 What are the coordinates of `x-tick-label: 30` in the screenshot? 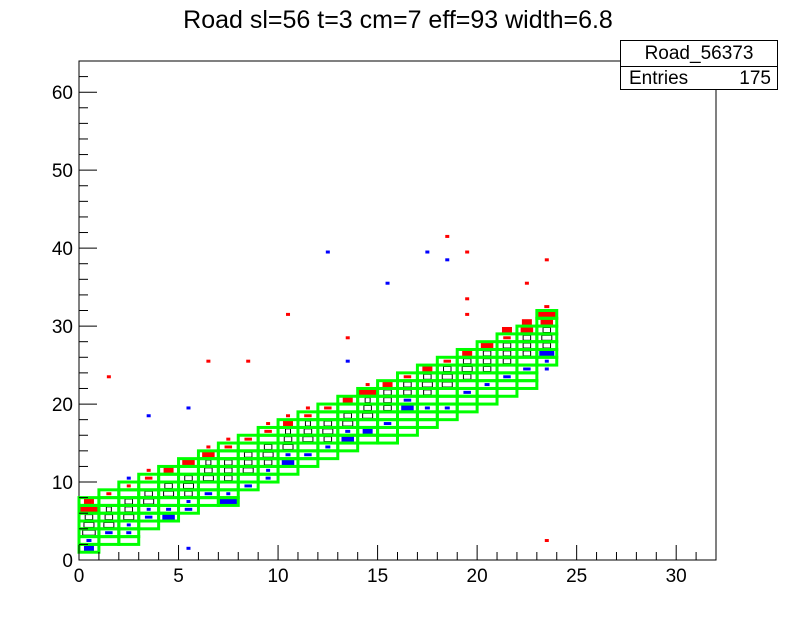 It's located at (676, 576).